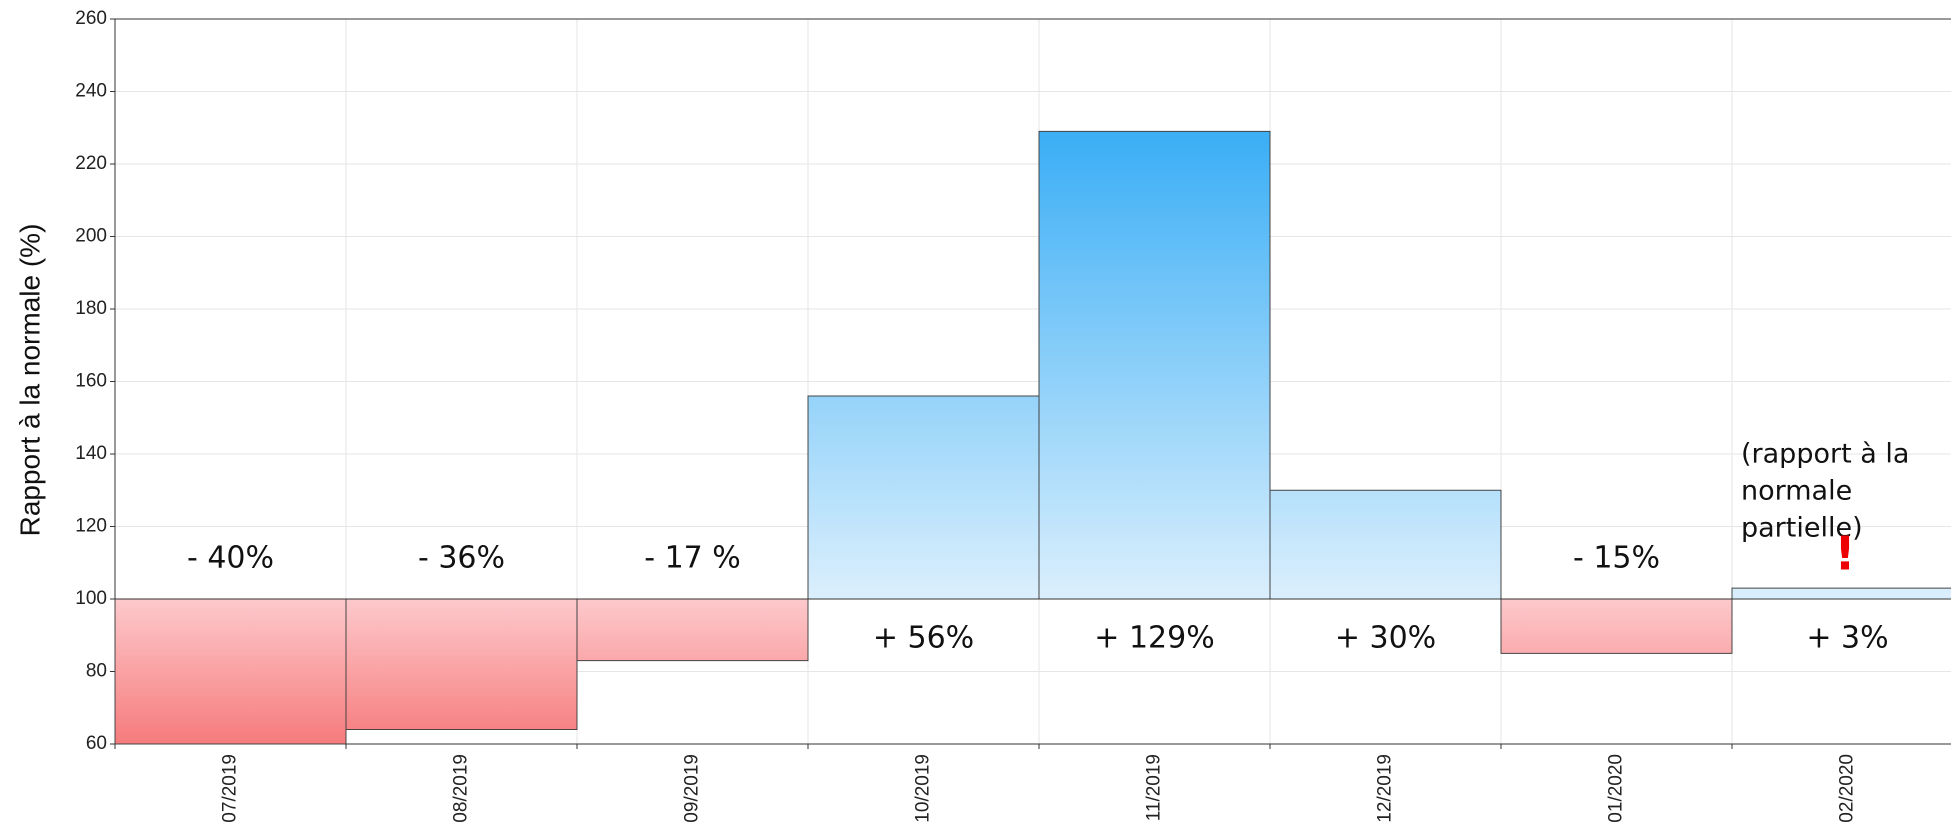  What do you see at coordinates (1385, 788) in the screenshot?
I see `x-tick-label: 12/2019` at bounding box center [1385, 788].